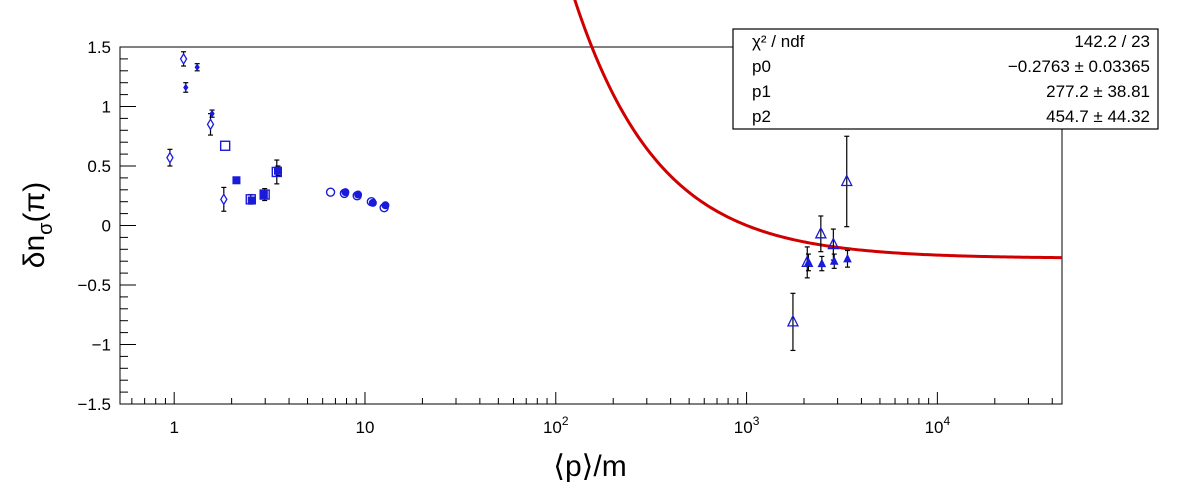  I want to click on stats-label-p0: p0, so click(761, 66).